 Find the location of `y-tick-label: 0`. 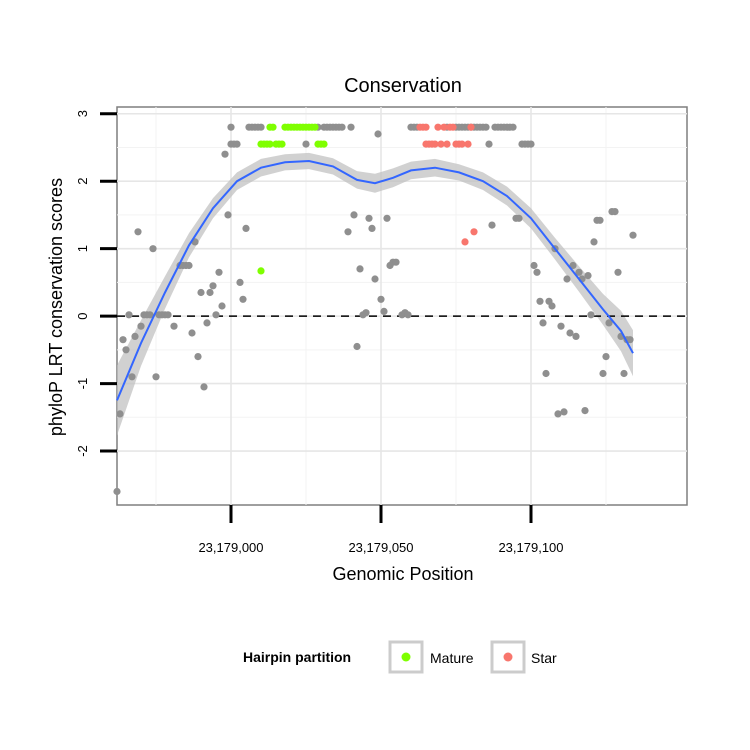

y-tick-label: 0 is located at coordinates (82, 315).